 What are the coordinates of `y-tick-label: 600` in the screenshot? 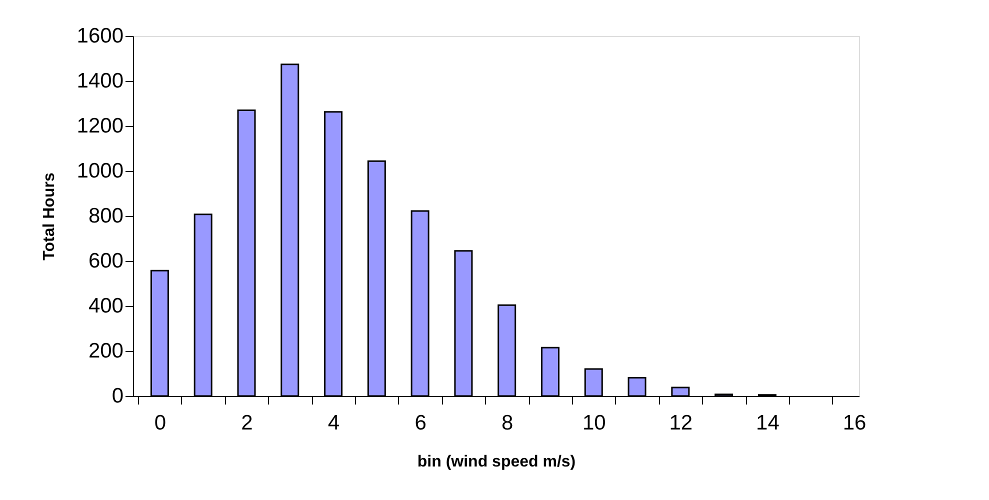 It's located at (106, 261).